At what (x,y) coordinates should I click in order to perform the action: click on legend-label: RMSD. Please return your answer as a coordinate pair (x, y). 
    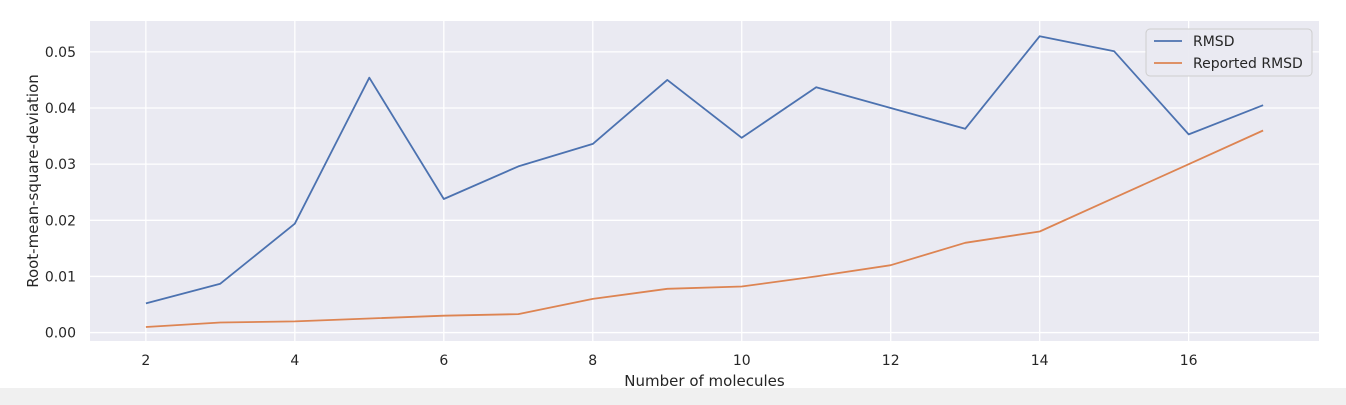
    Looking at the image, I should click on (1213, 42).